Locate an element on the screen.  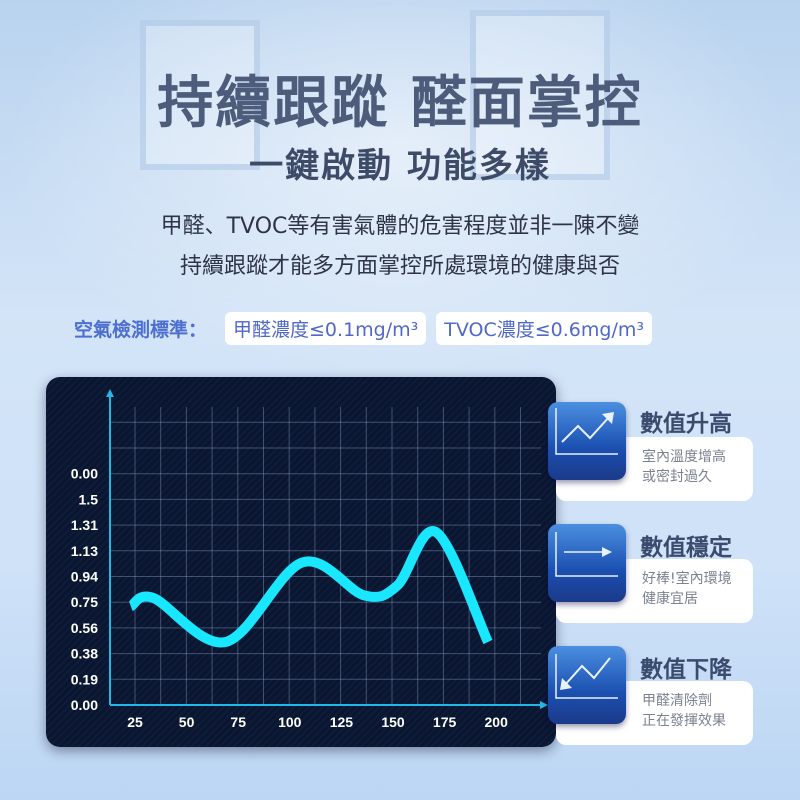
card-title: 數值下降 is located at coordinates (686, 670).